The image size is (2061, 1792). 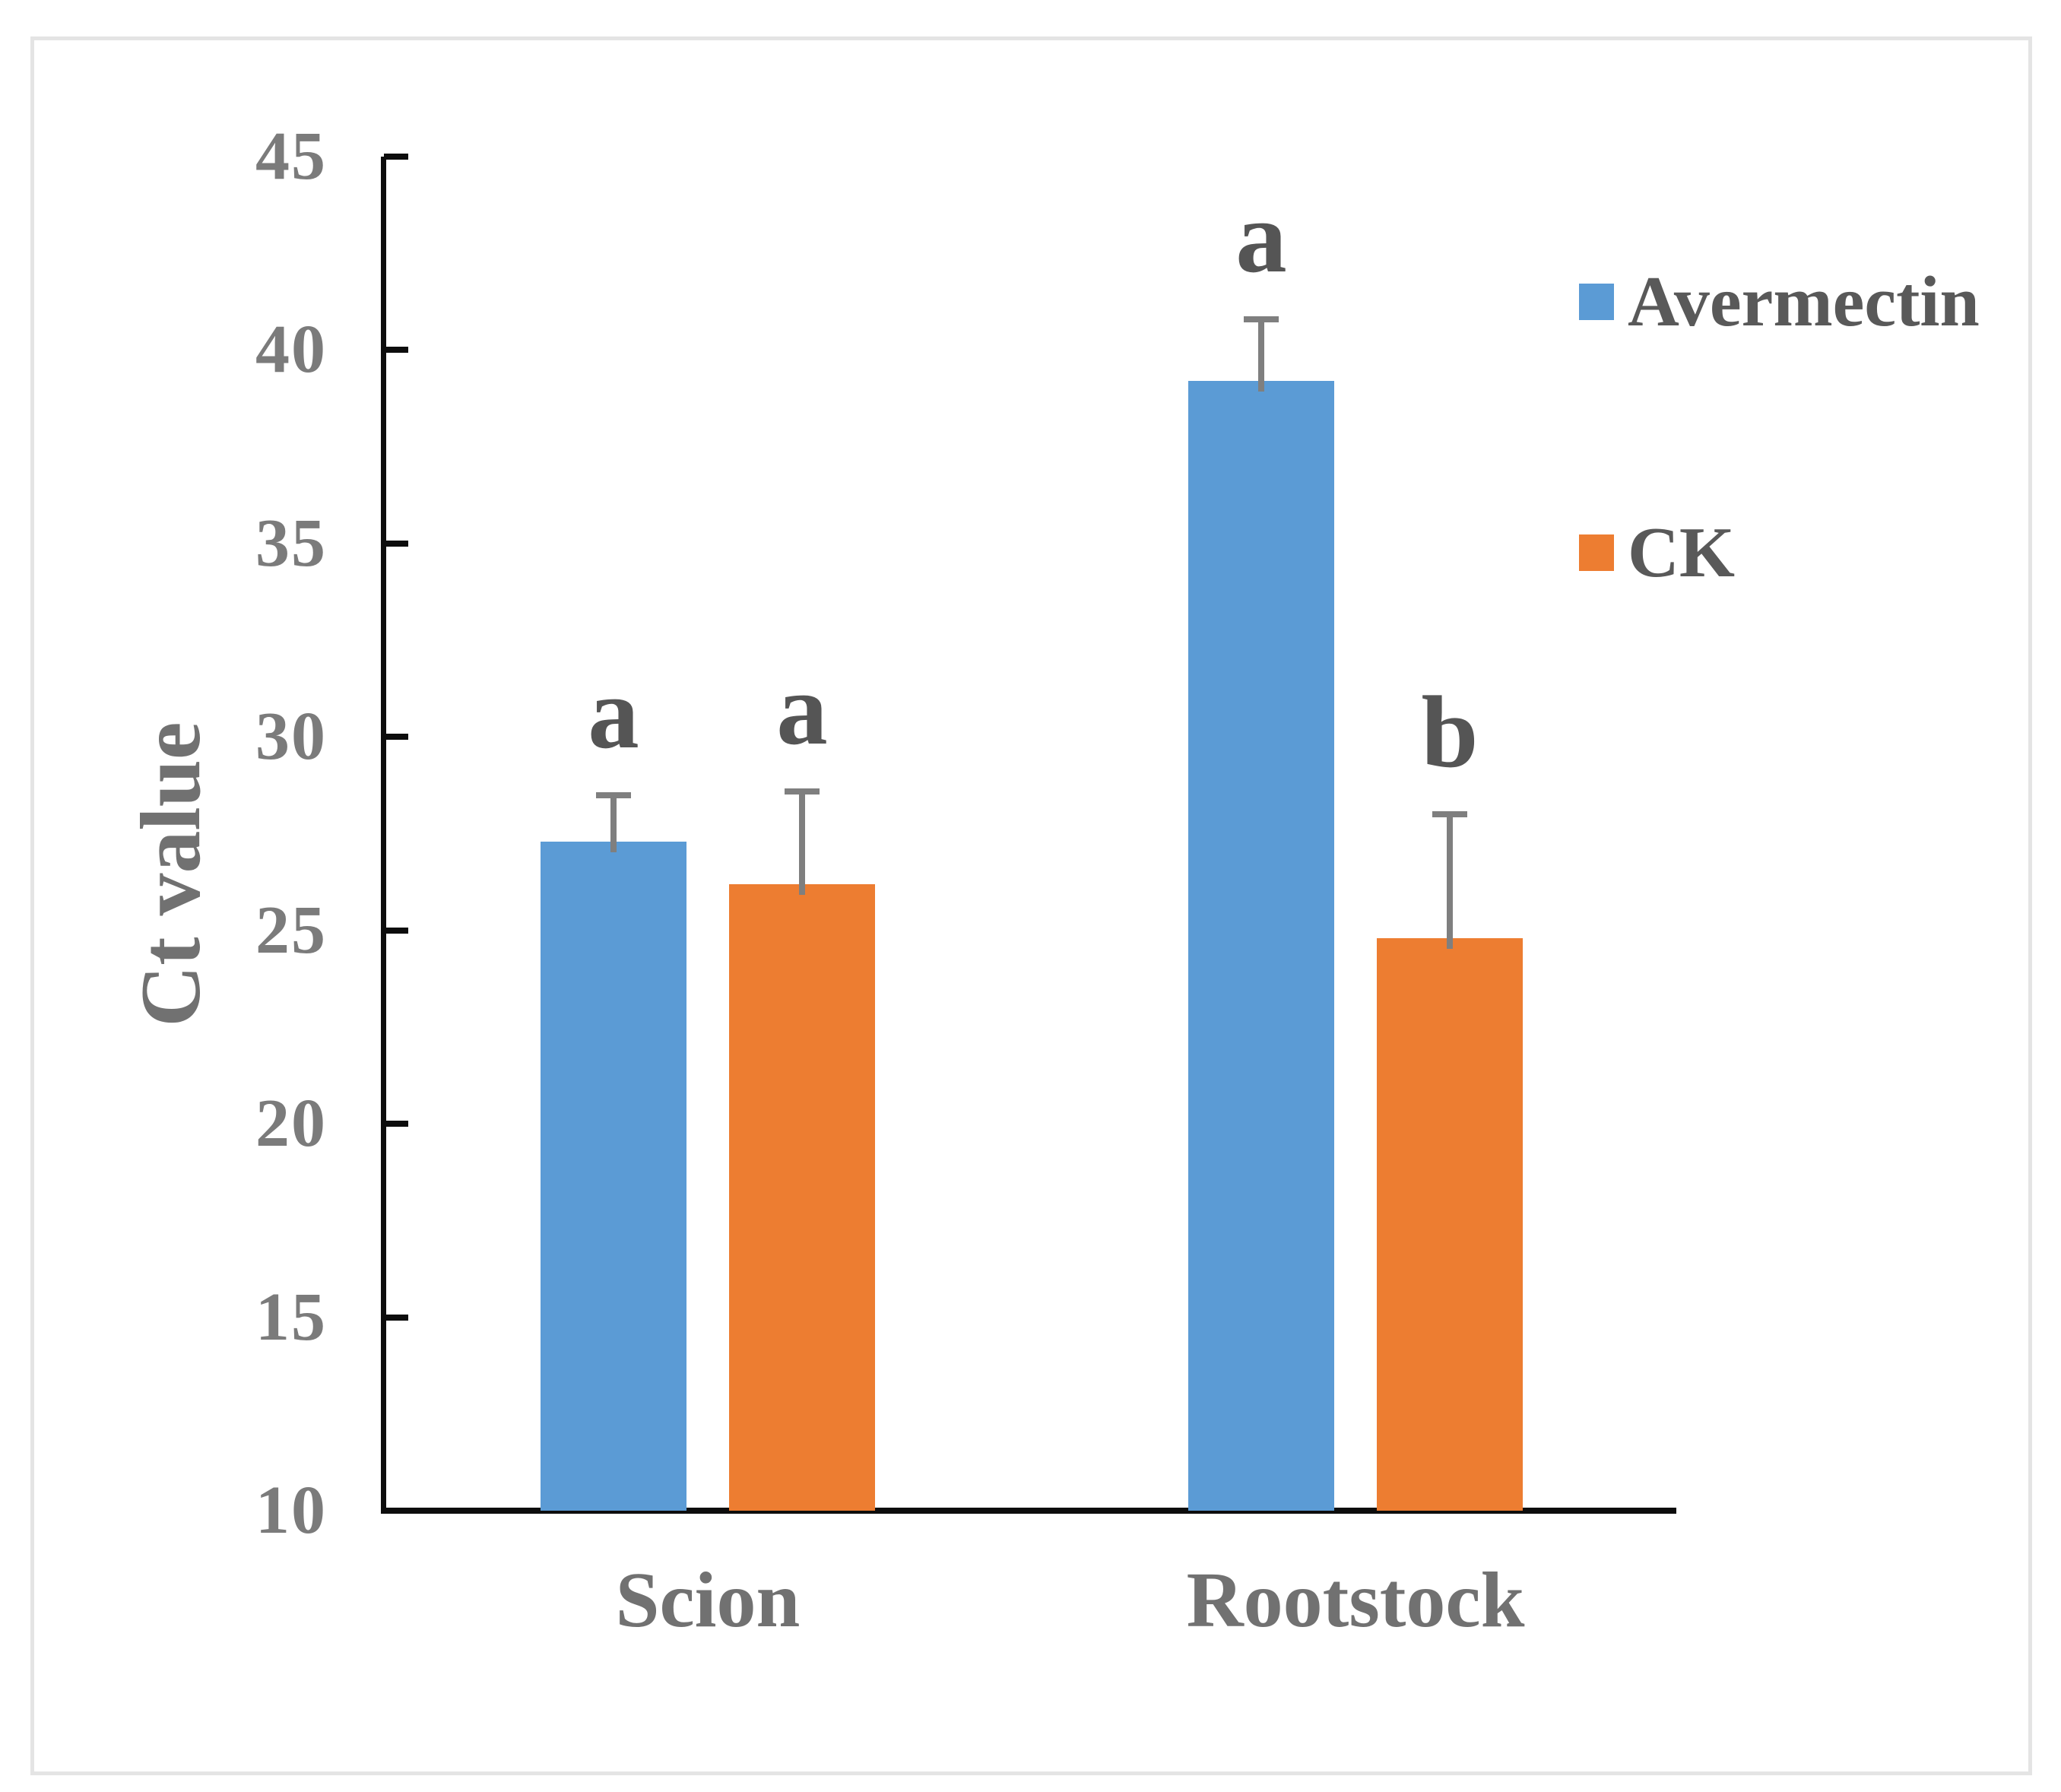 What do you see at coordinates (291, 543) in the screenshot?
I see `y-tick-label: 35` at bounding box center [291, 543].